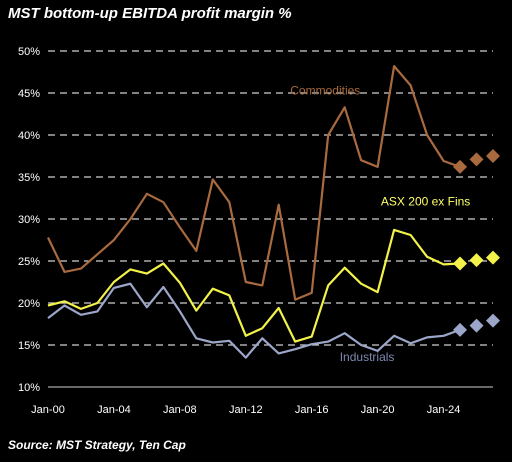  What do you see at coordinates (29, 178) in the screenshot?
I see `y-tick-label: 35%` at bounding box center [29, 178].